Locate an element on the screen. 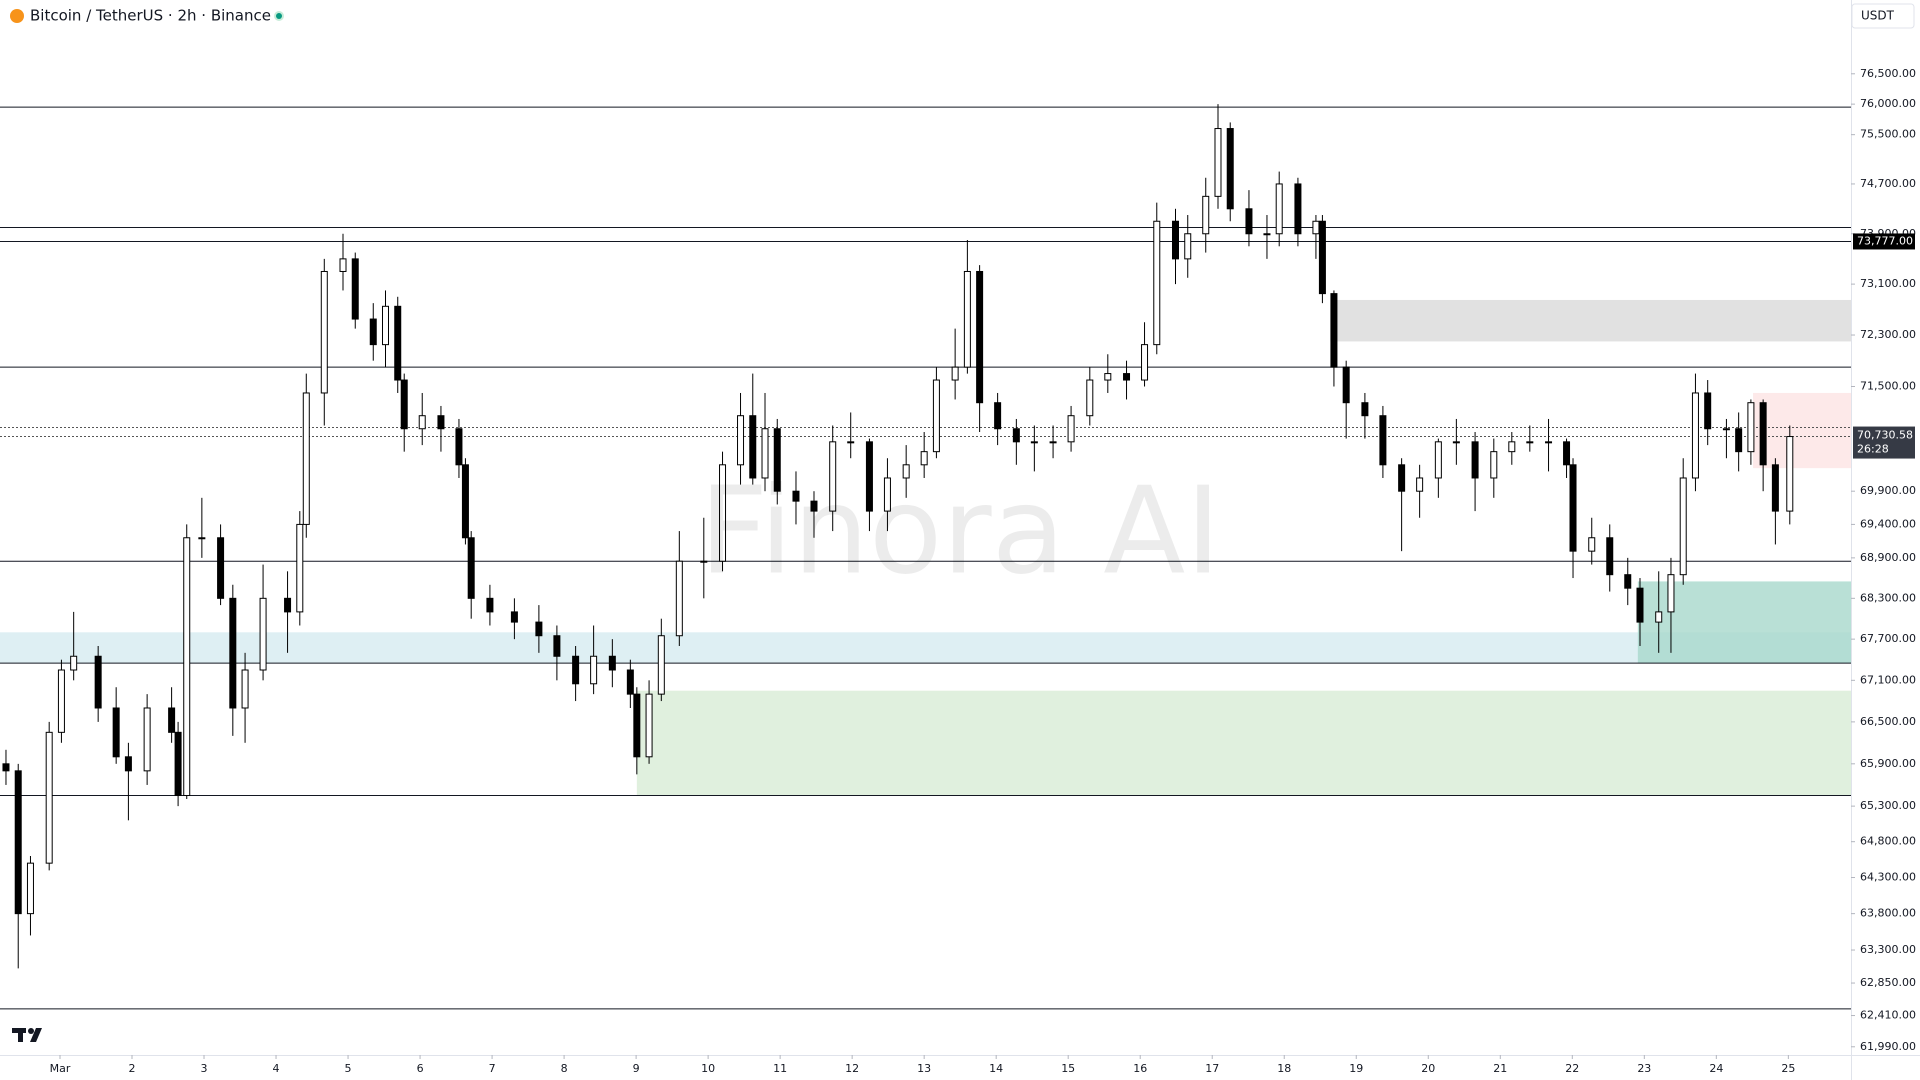 The width and height of the screenshot is (1920, 1080). x-tick-label: 16 is located at coordinates (1140, 1068).